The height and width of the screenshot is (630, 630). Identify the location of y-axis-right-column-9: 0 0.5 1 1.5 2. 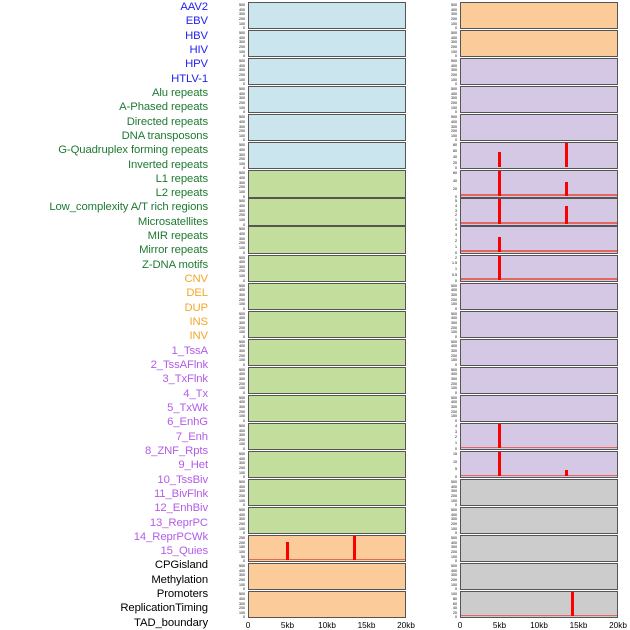
(442, 268).